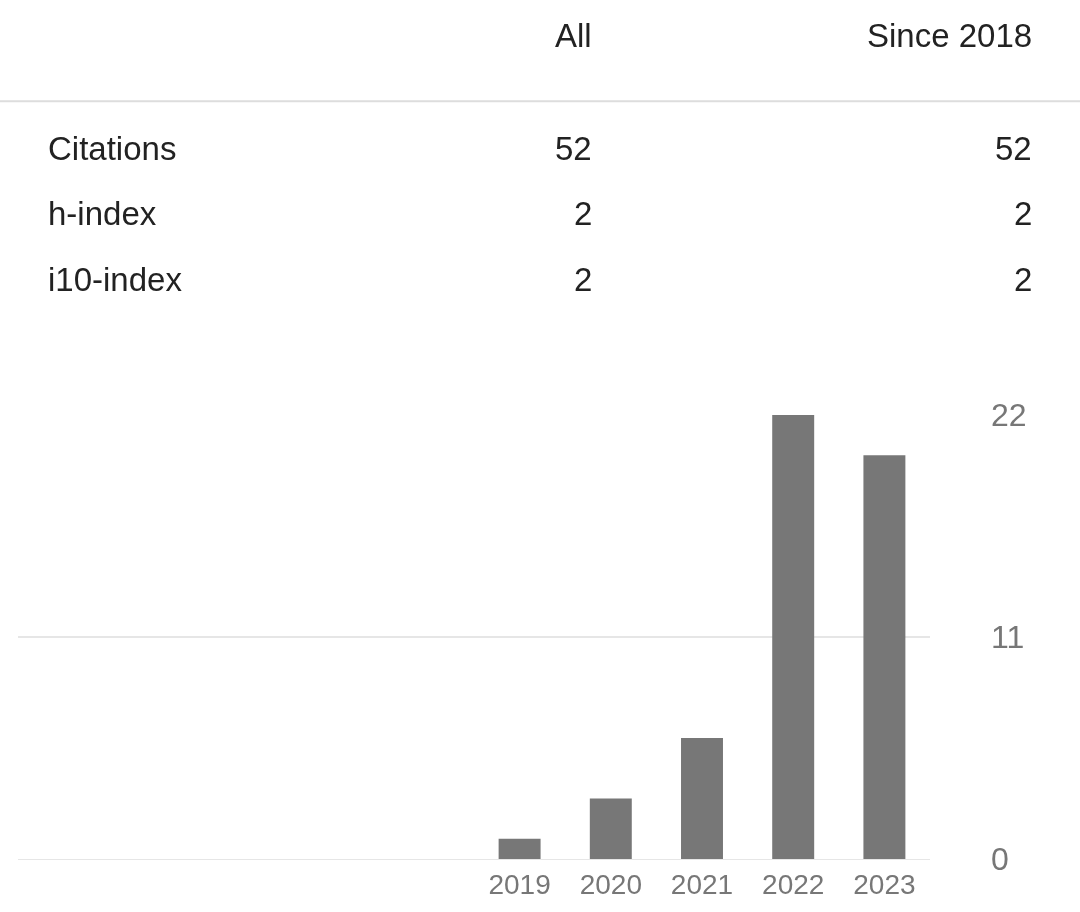  I want to click on y-tick-label: 11, so click(1008, 637).